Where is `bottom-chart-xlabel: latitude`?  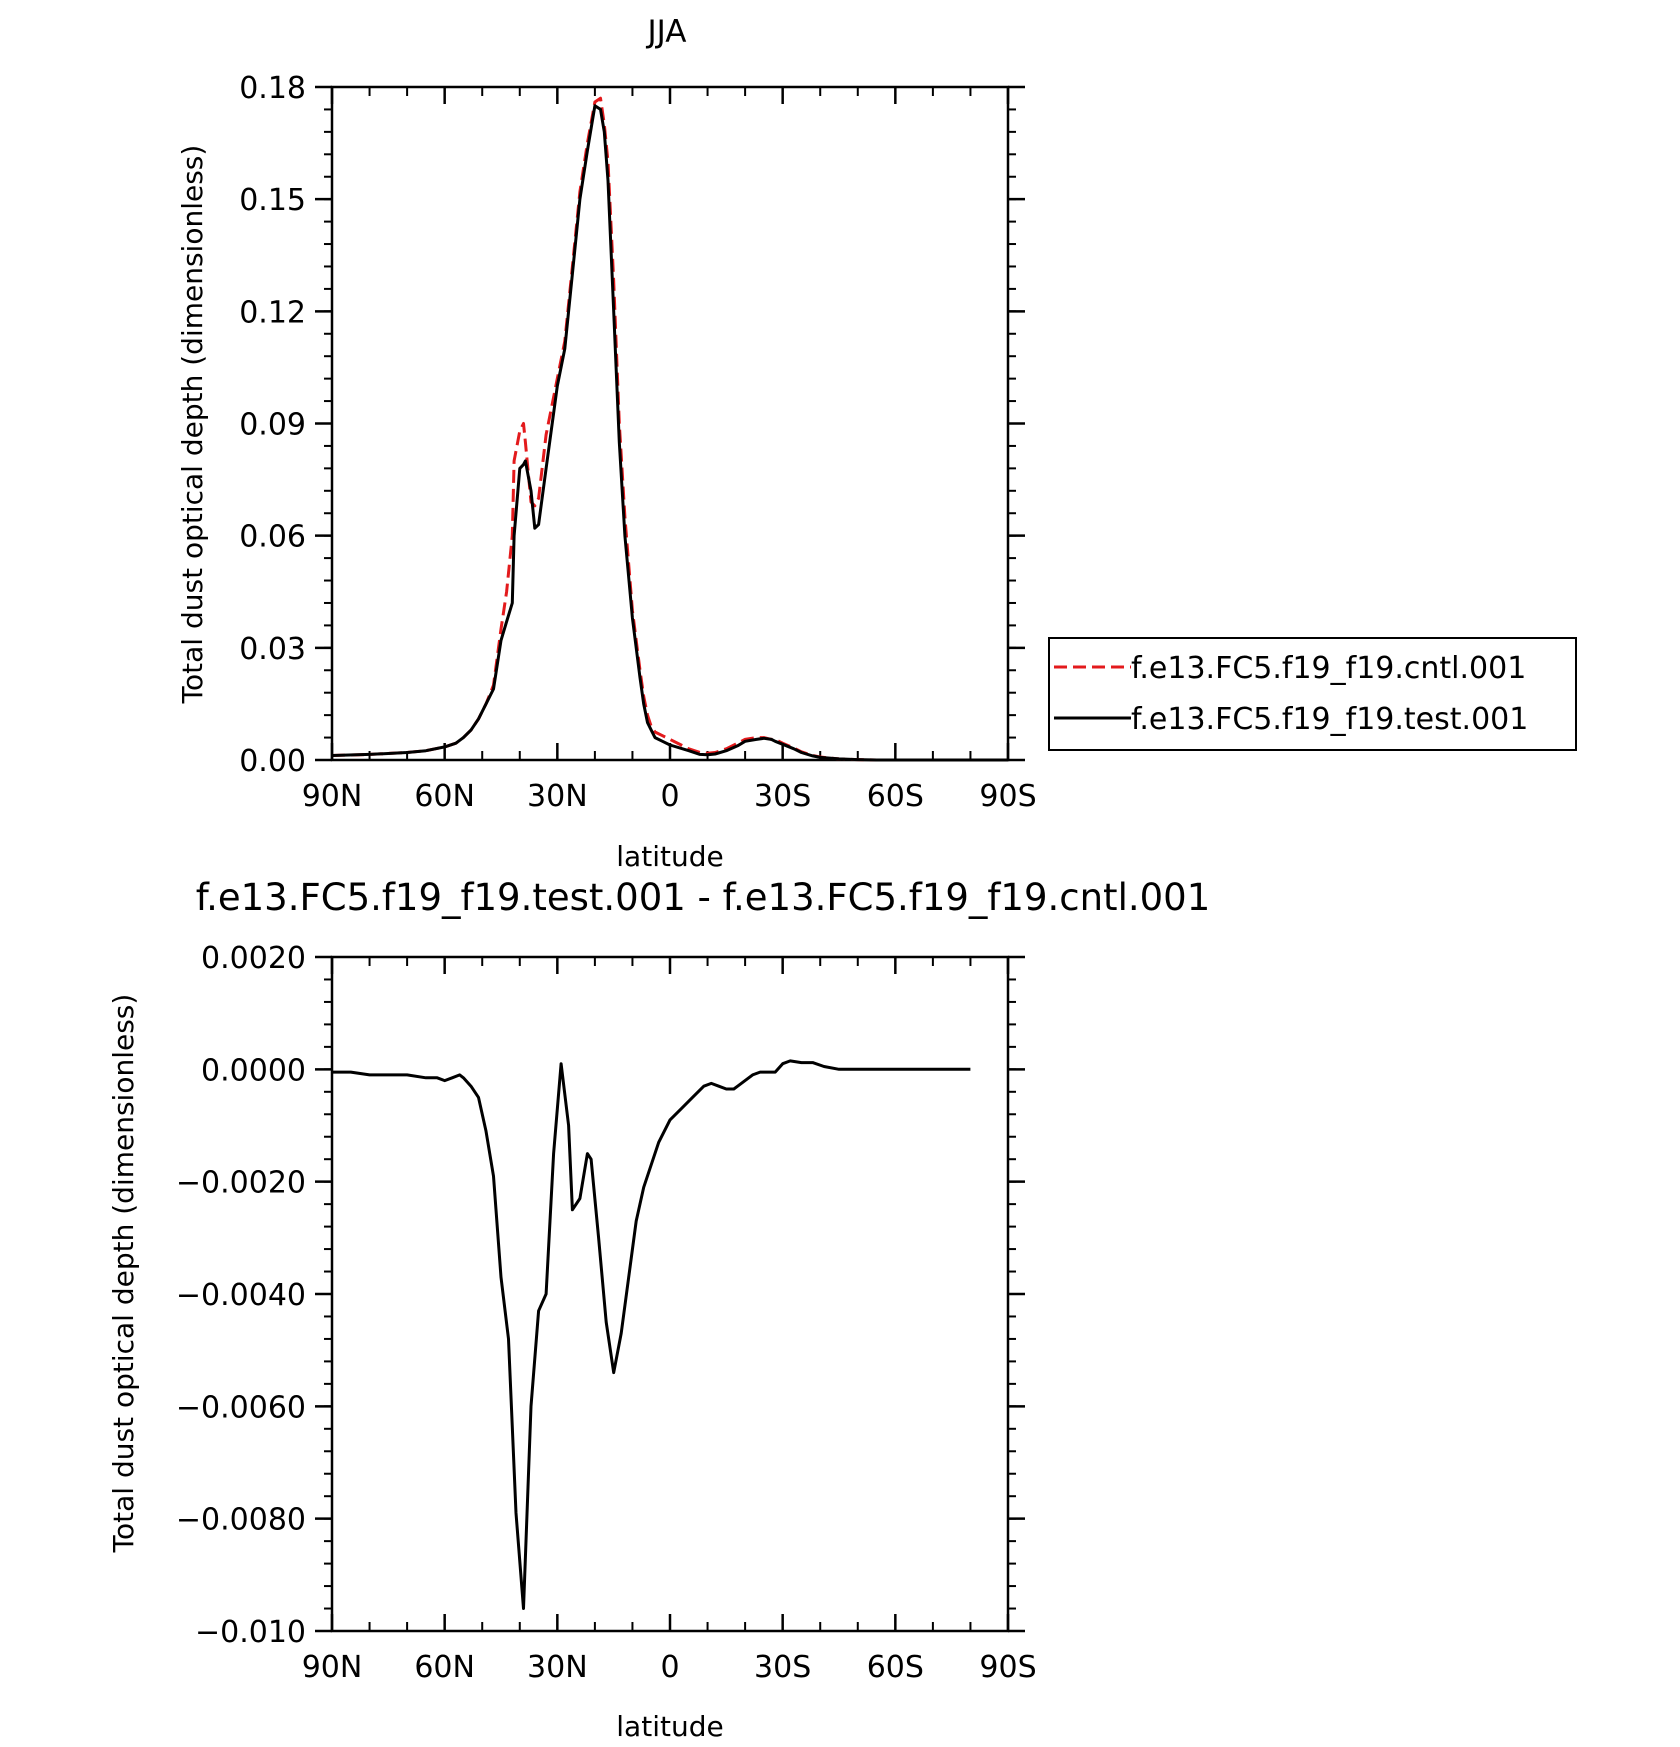 bottom-chart-xlabel: latitude is located at coordinates (669, 1726).